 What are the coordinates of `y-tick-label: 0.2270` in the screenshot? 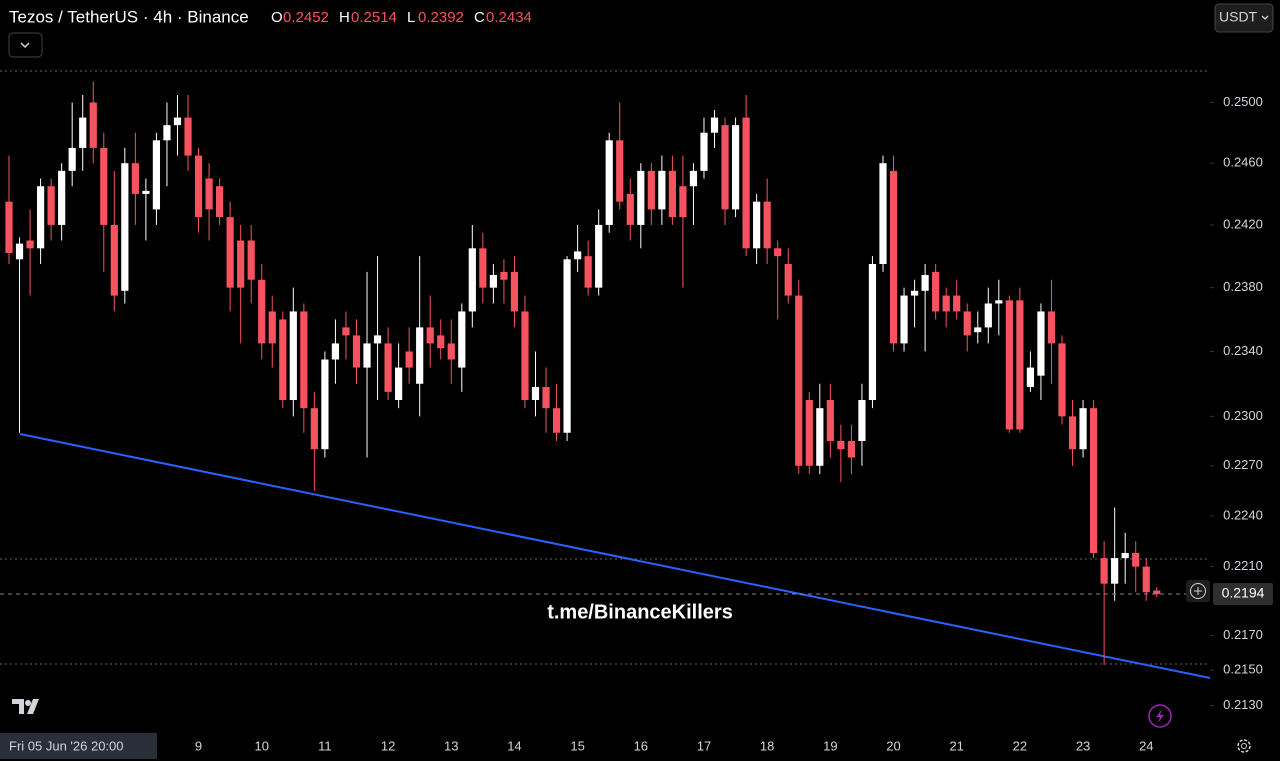 It's located at (1243, 464).